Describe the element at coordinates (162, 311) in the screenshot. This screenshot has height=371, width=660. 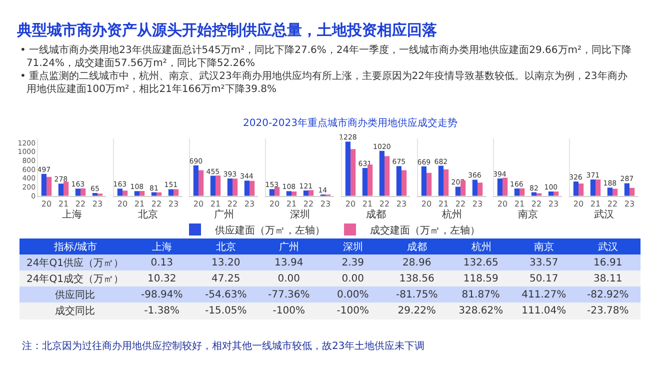
I see `text: -1.38%` at that location.